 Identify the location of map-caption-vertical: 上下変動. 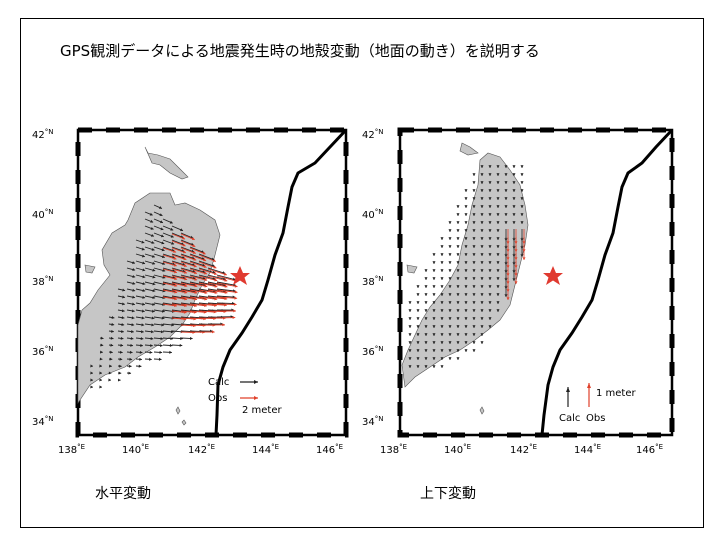
(448, 494).